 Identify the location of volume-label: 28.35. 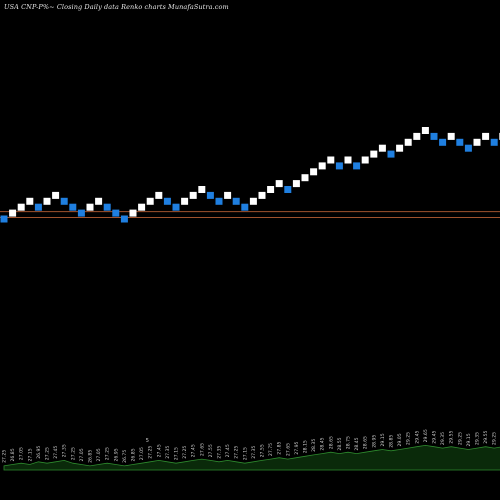
(314, 445).